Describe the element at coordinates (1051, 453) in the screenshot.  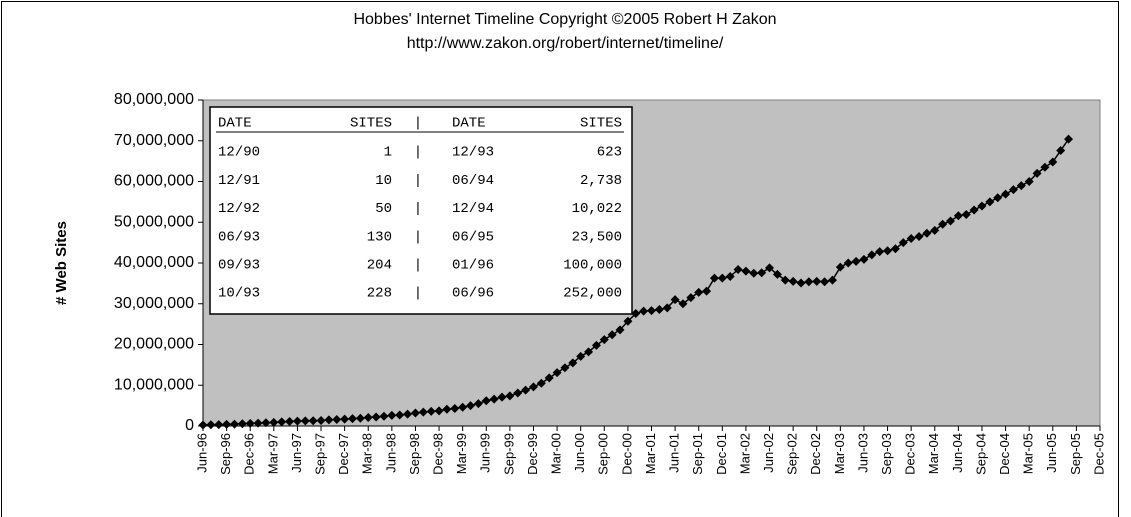
I see `x-tick-label: Jun-05` at that location.